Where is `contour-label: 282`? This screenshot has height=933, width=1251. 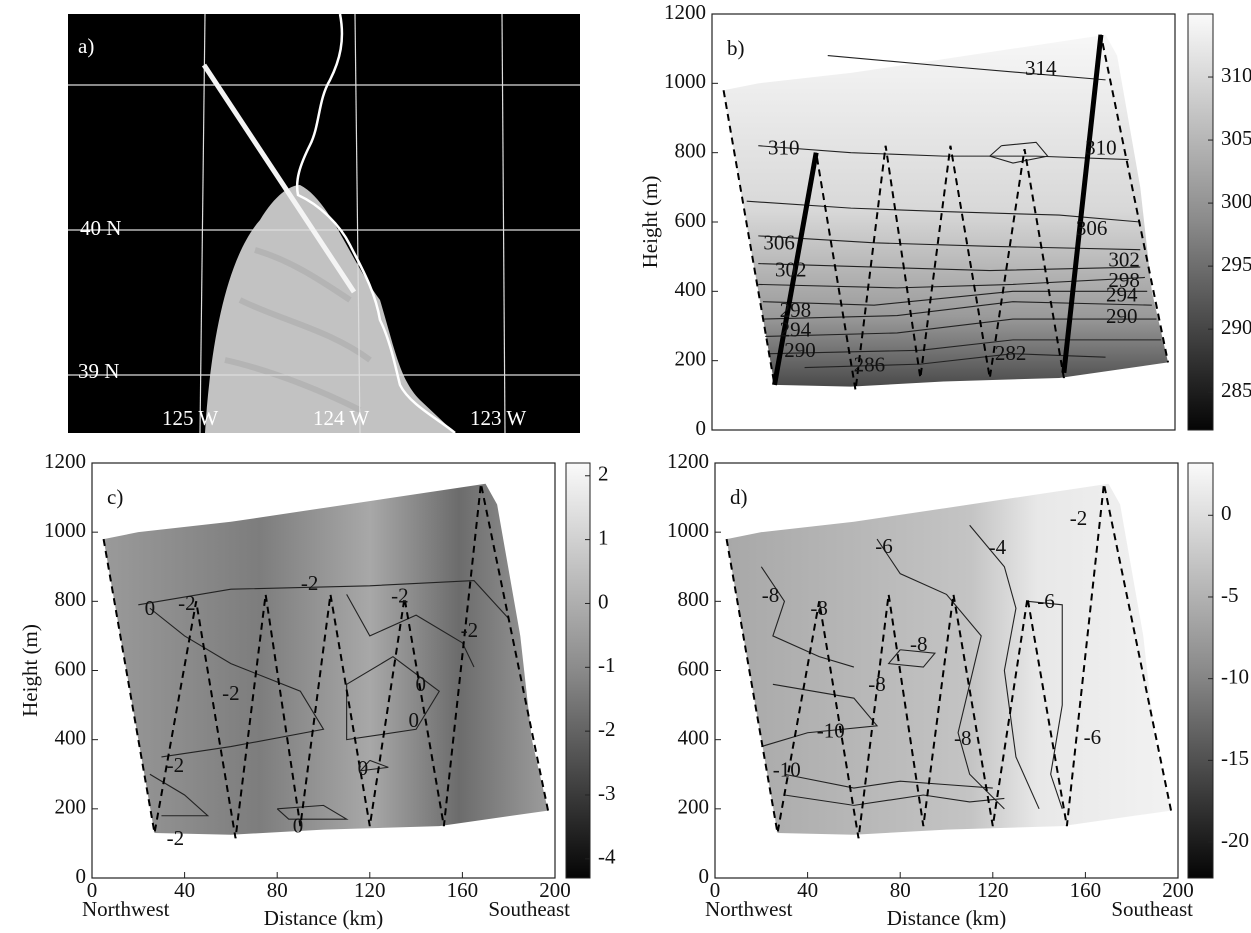
contour-label: 282 is located at coordinates (1011, 353).